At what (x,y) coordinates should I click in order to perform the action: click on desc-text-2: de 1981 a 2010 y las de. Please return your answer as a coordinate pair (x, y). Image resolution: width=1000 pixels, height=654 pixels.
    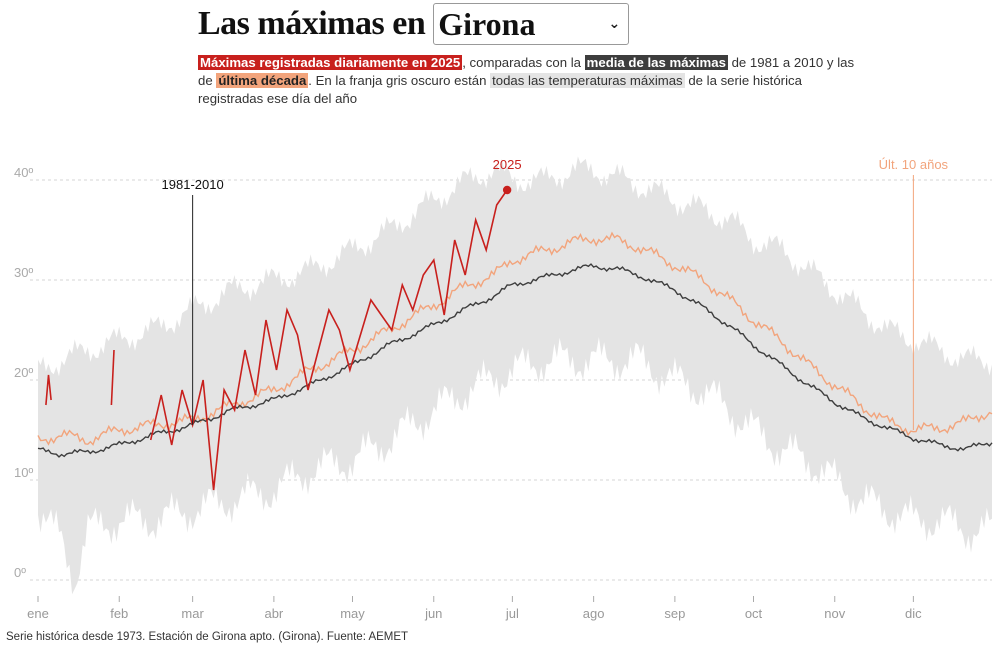
    Looking at the image, I should click on (526, 71).